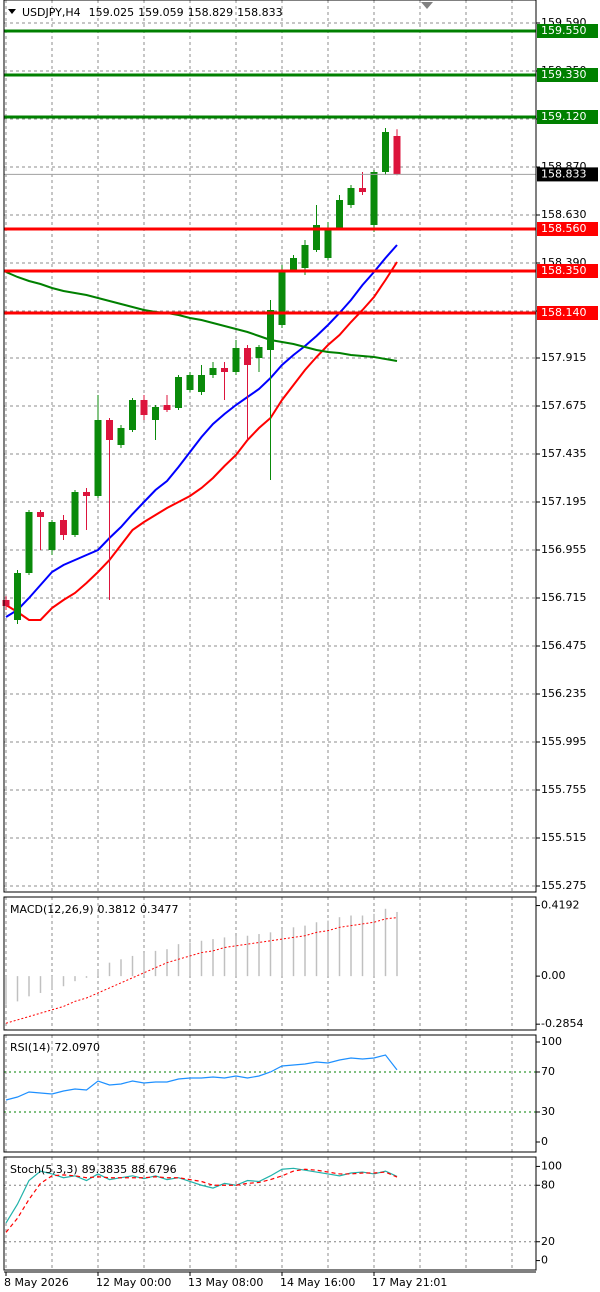 This screenshot has height=1292, width=600. Describe the element at coordinates (564, 228) in the screenshot. I see `level-label: 158.560` at that location.